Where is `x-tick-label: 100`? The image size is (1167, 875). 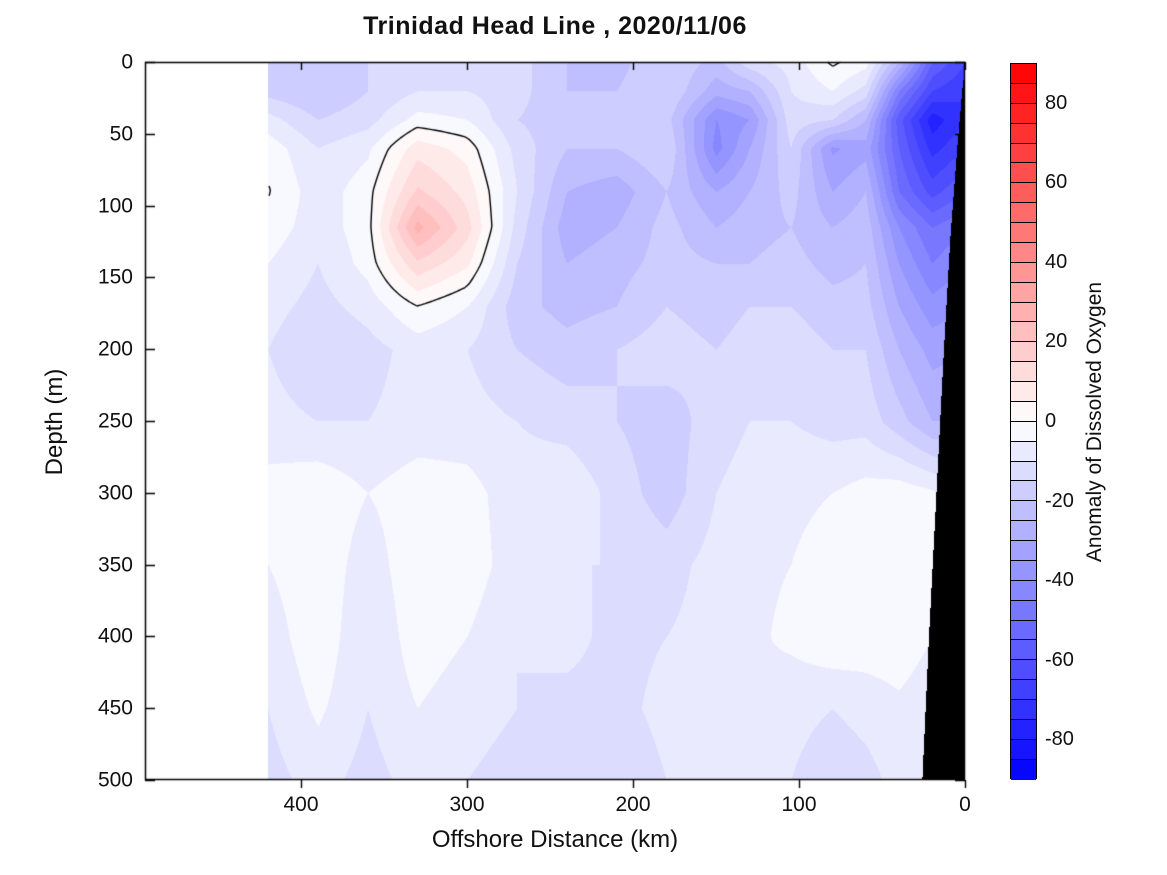
x-tick-label: 100 is located at coordinates (799, 804).